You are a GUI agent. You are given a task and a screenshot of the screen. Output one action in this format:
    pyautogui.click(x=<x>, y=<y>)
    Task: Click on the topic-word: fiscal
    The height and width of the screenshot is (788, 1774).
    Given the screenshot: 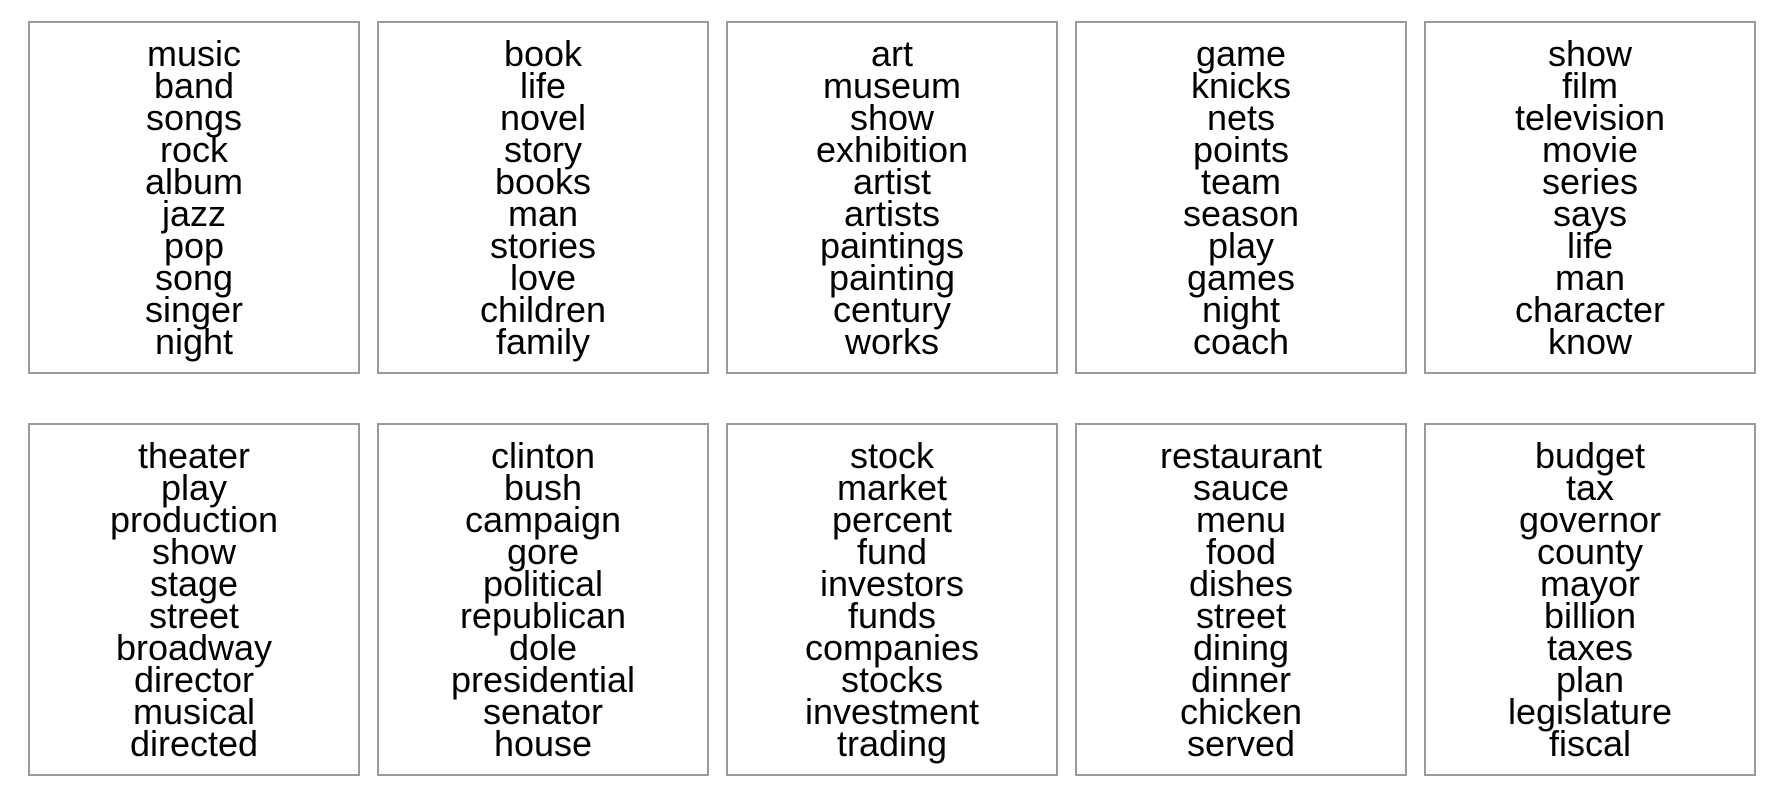 What is the action you would take?
    pyautogui.click(x=1590, y=743)
    